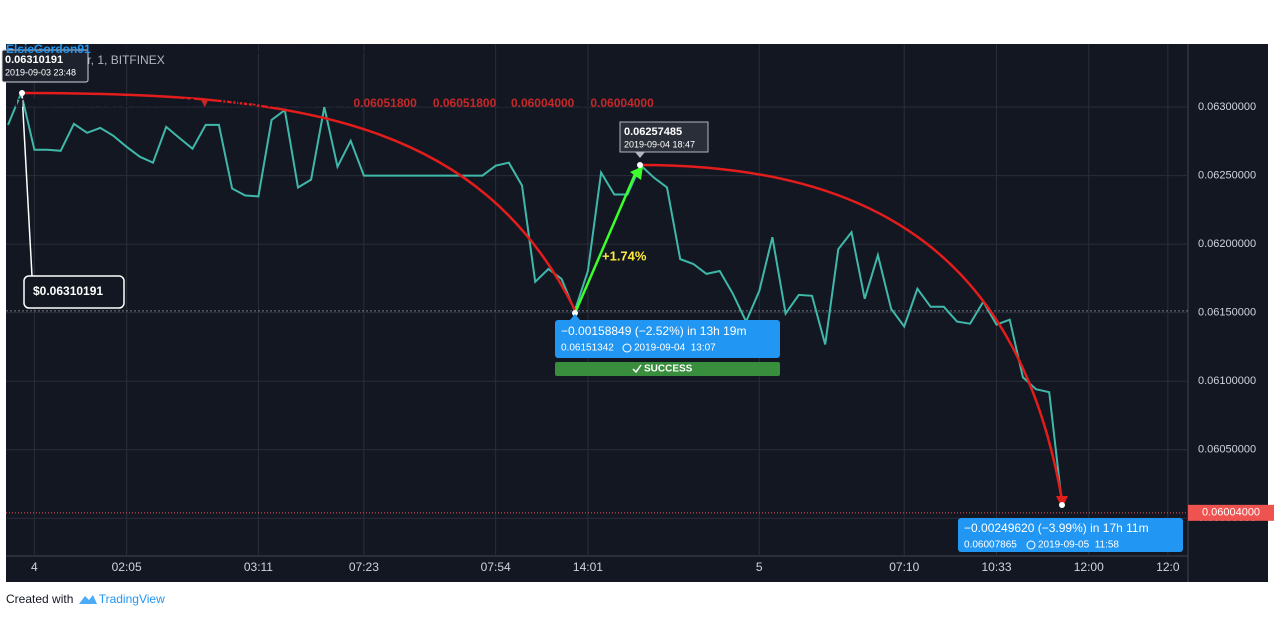 This screenshot has height=618, width=1274. I want to click on o: 0.06051800, so click(385, 103).